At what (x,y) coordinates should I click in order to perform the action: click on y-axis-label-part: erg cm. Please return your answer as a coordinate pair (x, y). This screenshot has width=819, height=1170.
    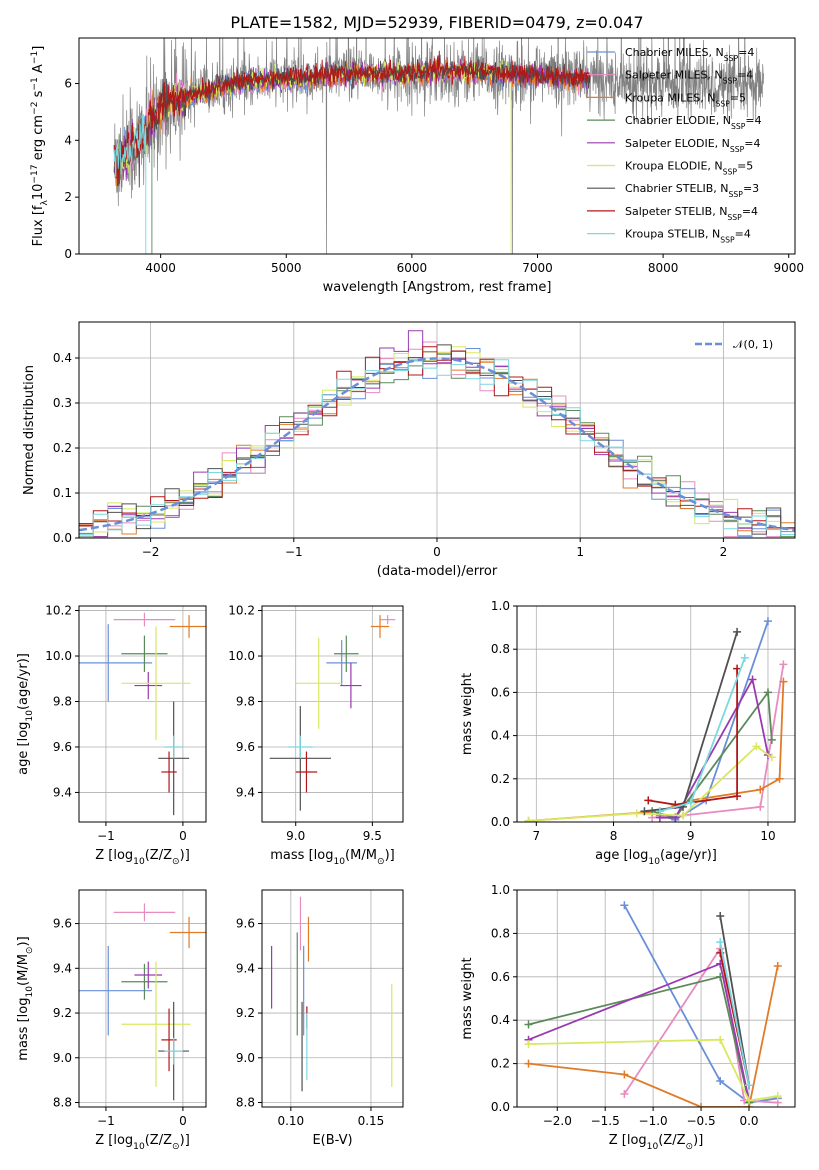
    Looking at the image, I should click on (38, 139).